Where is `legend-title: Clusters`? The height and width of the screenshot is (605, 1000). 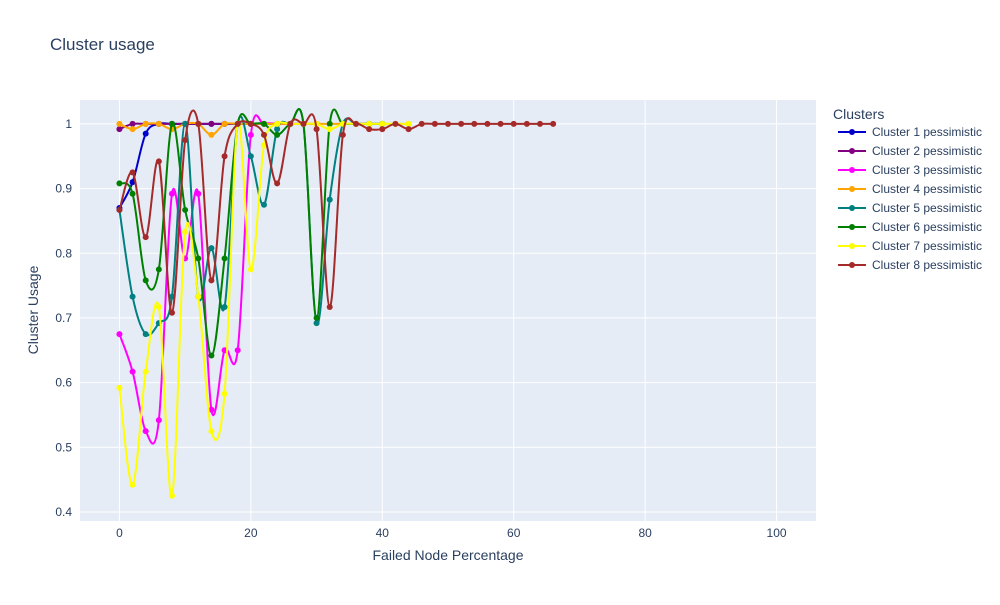 legend-title: Clusters is located at coordinates (858, 114).